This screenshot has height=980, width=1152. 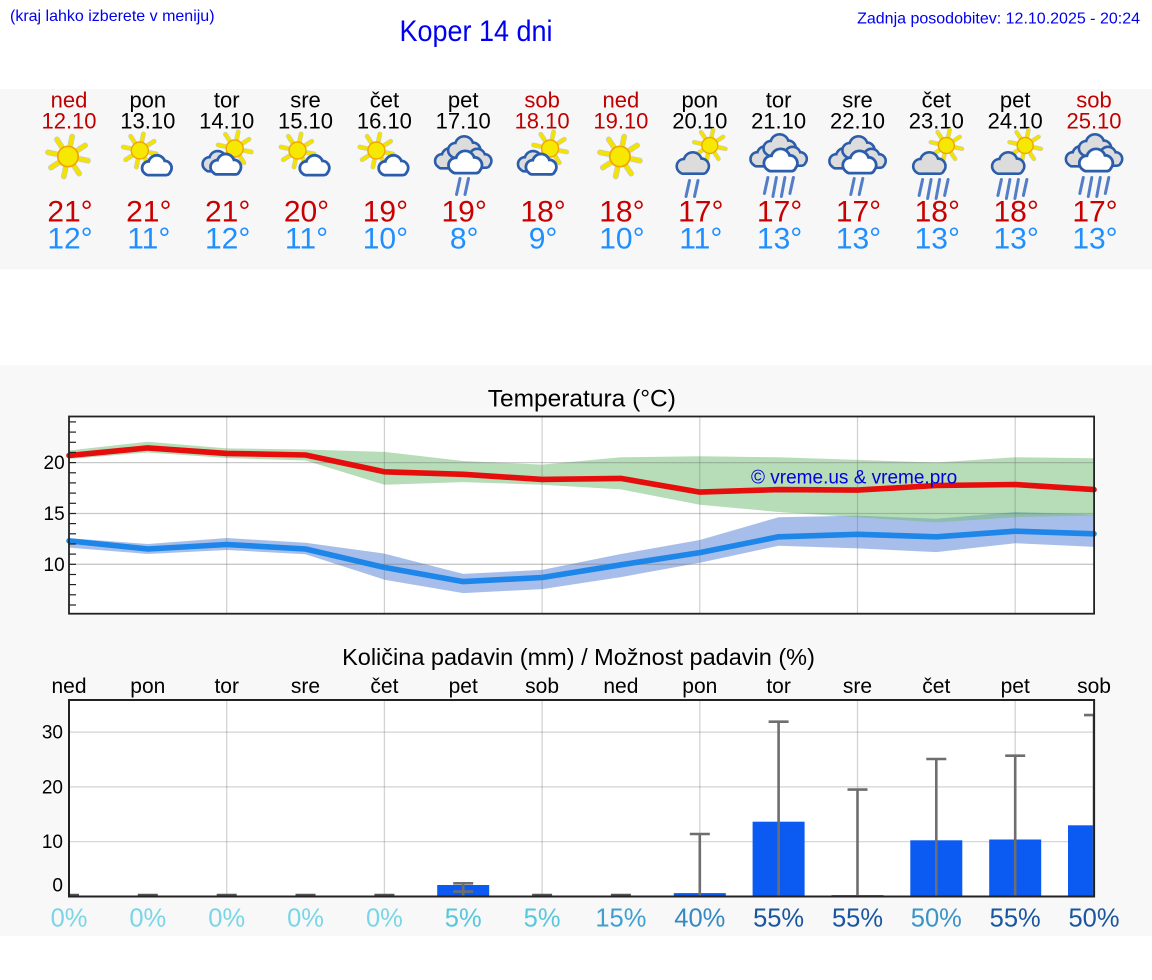 What do you see at coordinates (147, 121) in the screenshot?
I see `svg-text: 13.10` at bounding box center [147, 121].